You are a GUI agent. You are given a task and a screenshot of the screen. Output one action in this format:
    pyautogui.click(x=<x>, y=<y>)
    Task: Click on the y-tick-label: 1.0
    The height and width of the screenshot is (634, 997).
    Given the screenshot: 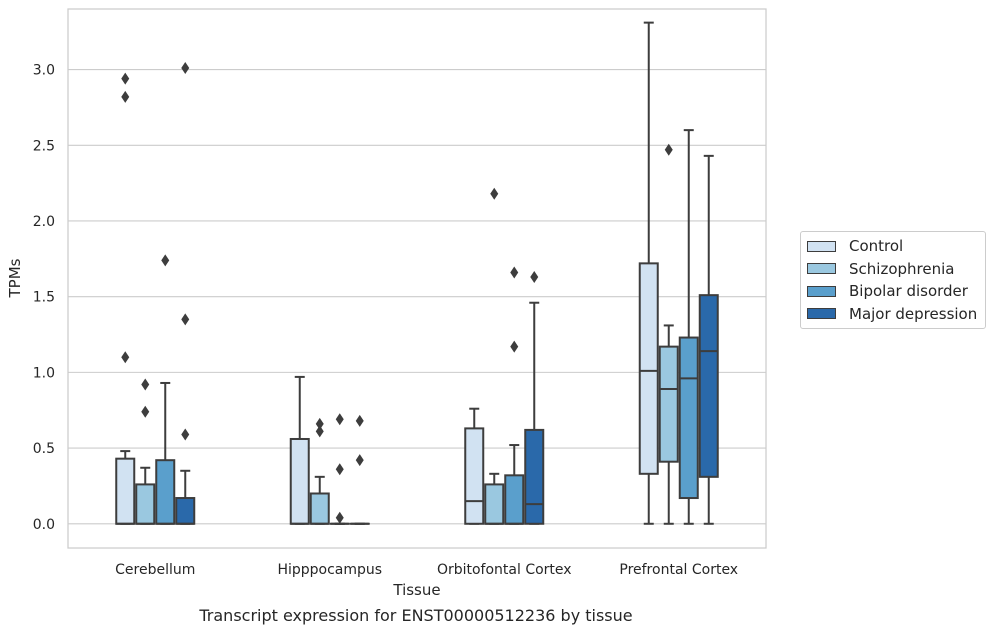 What is the action you would take?
    pyautogui.click(x=44, y=373)
    